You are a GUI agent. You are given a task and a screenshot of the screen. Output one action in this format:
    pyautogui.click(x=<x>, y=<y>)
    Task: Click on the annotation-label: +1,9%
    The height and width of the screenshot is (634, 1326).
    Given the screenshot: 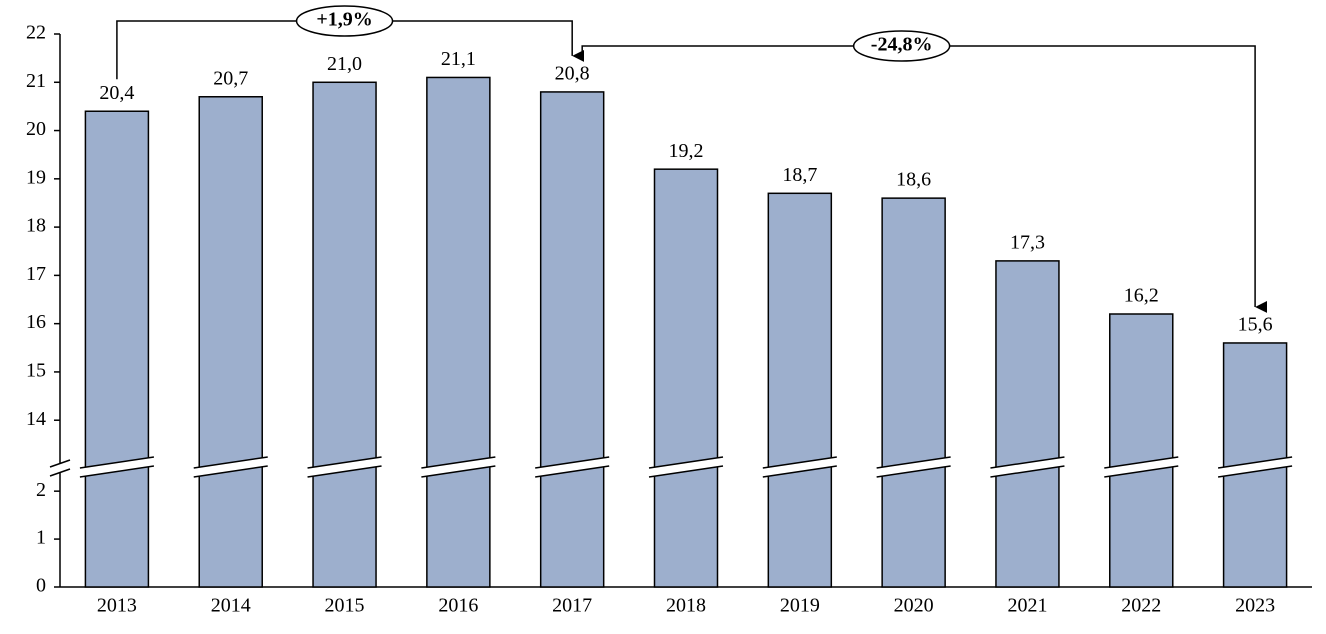 What is the action you would take?
    pyautogui.click(x=344, y=20)
    